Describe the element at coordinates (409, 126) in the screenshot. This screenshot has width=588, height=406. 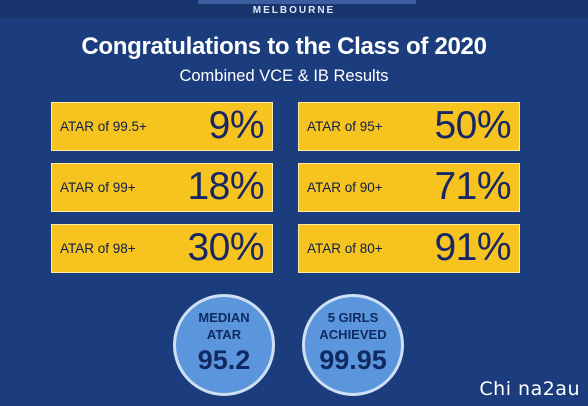
I see `stat-box-atar-95: ATAR of 95+ 50%` at that location.